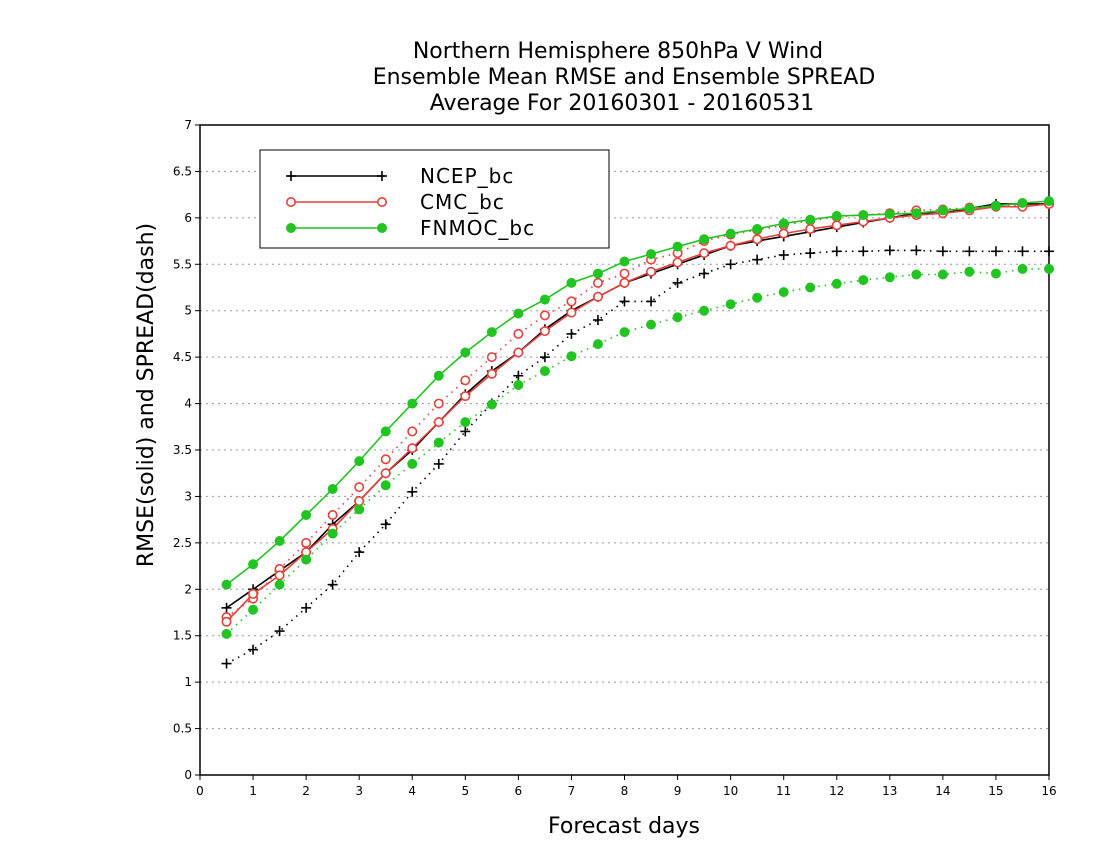 This screenshot has height=850, width=1100. I want to click on y-tick-label: 5.5, so click(182, 264).